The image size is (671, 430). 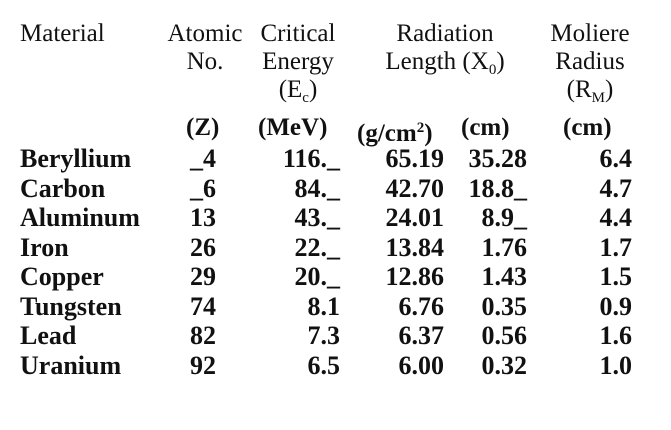 What do you see at coordinates (445, 33) in the screenshot?
I see `header-radiation-line1: Radiation` at bounding box center [445, 33].